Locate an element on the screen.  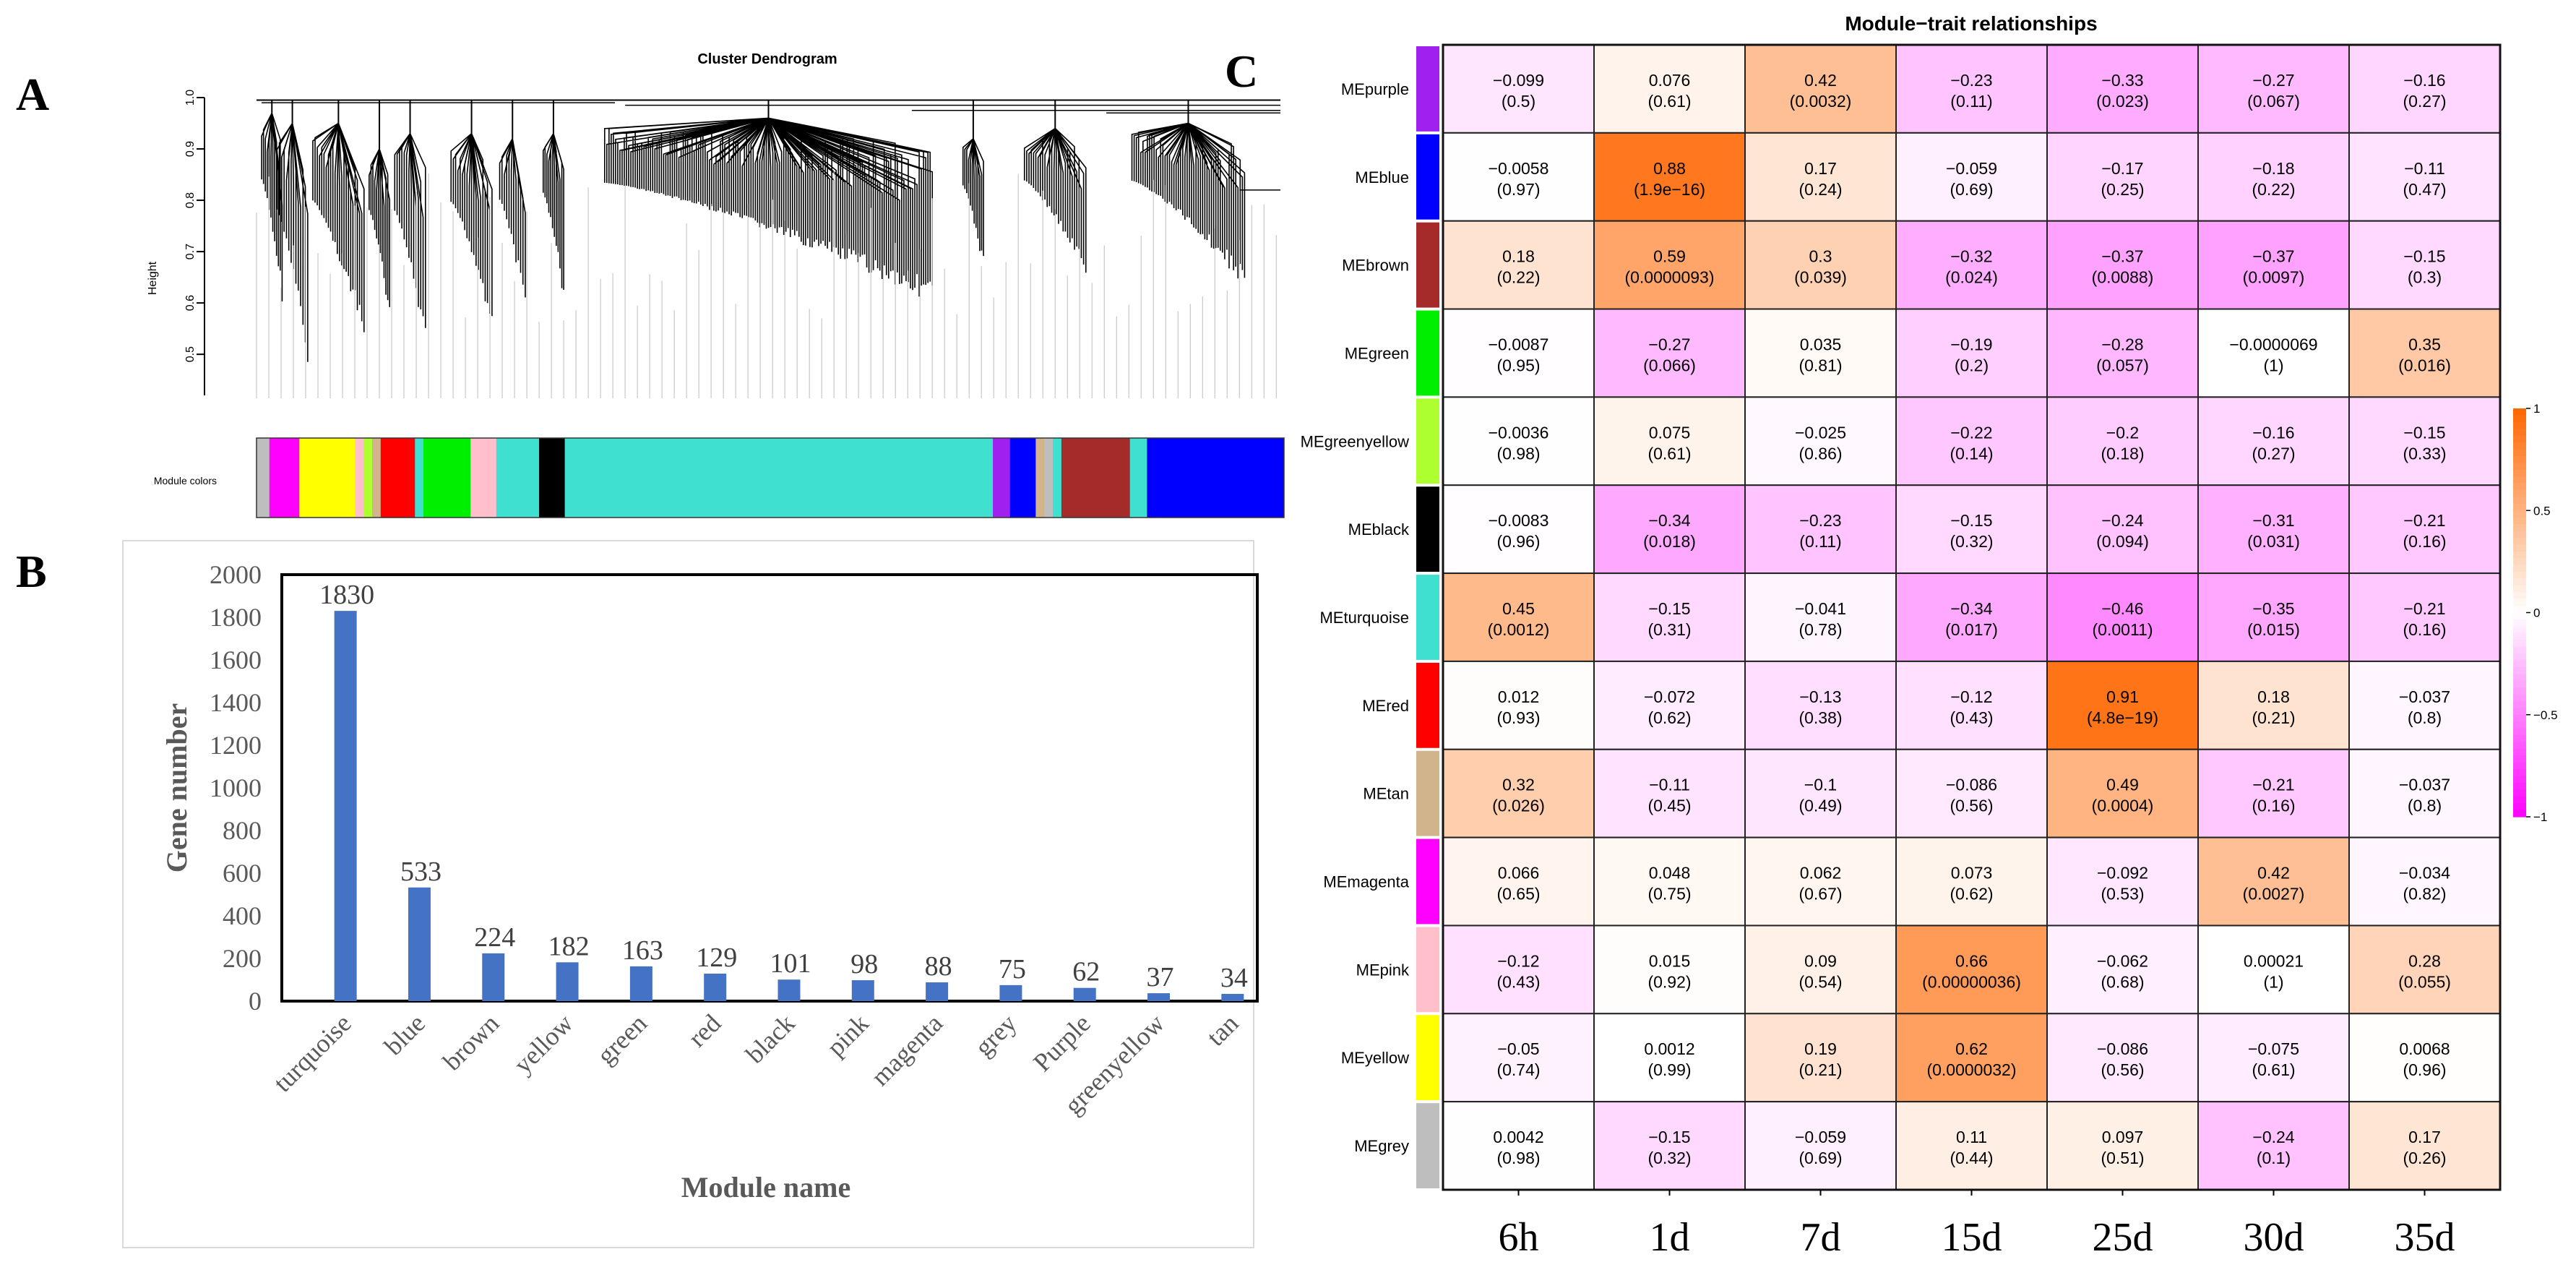
heatmap-cell-value: −0.15 is located at coordinates (2424, 256).